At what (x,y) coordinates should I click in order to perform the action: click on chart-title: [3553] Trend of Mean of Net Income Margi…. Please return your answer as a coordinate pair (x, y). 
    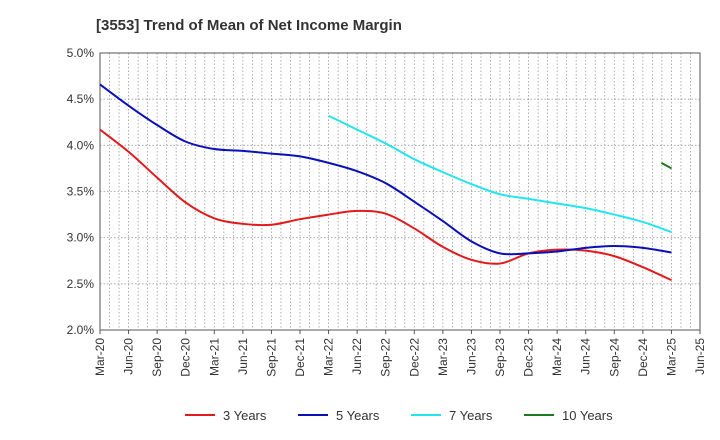
    Looking at the image, I should click on (249, 25).